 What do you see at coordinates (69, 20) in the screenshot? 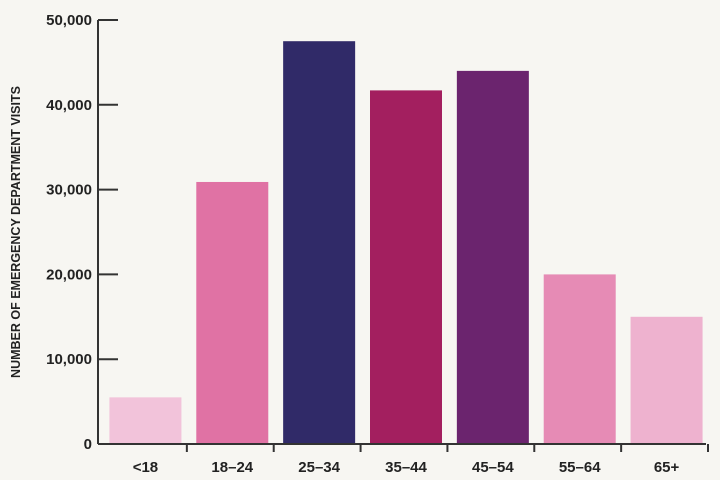
I see `y-tick-label: 50,000` at bounding box center [69, 20].